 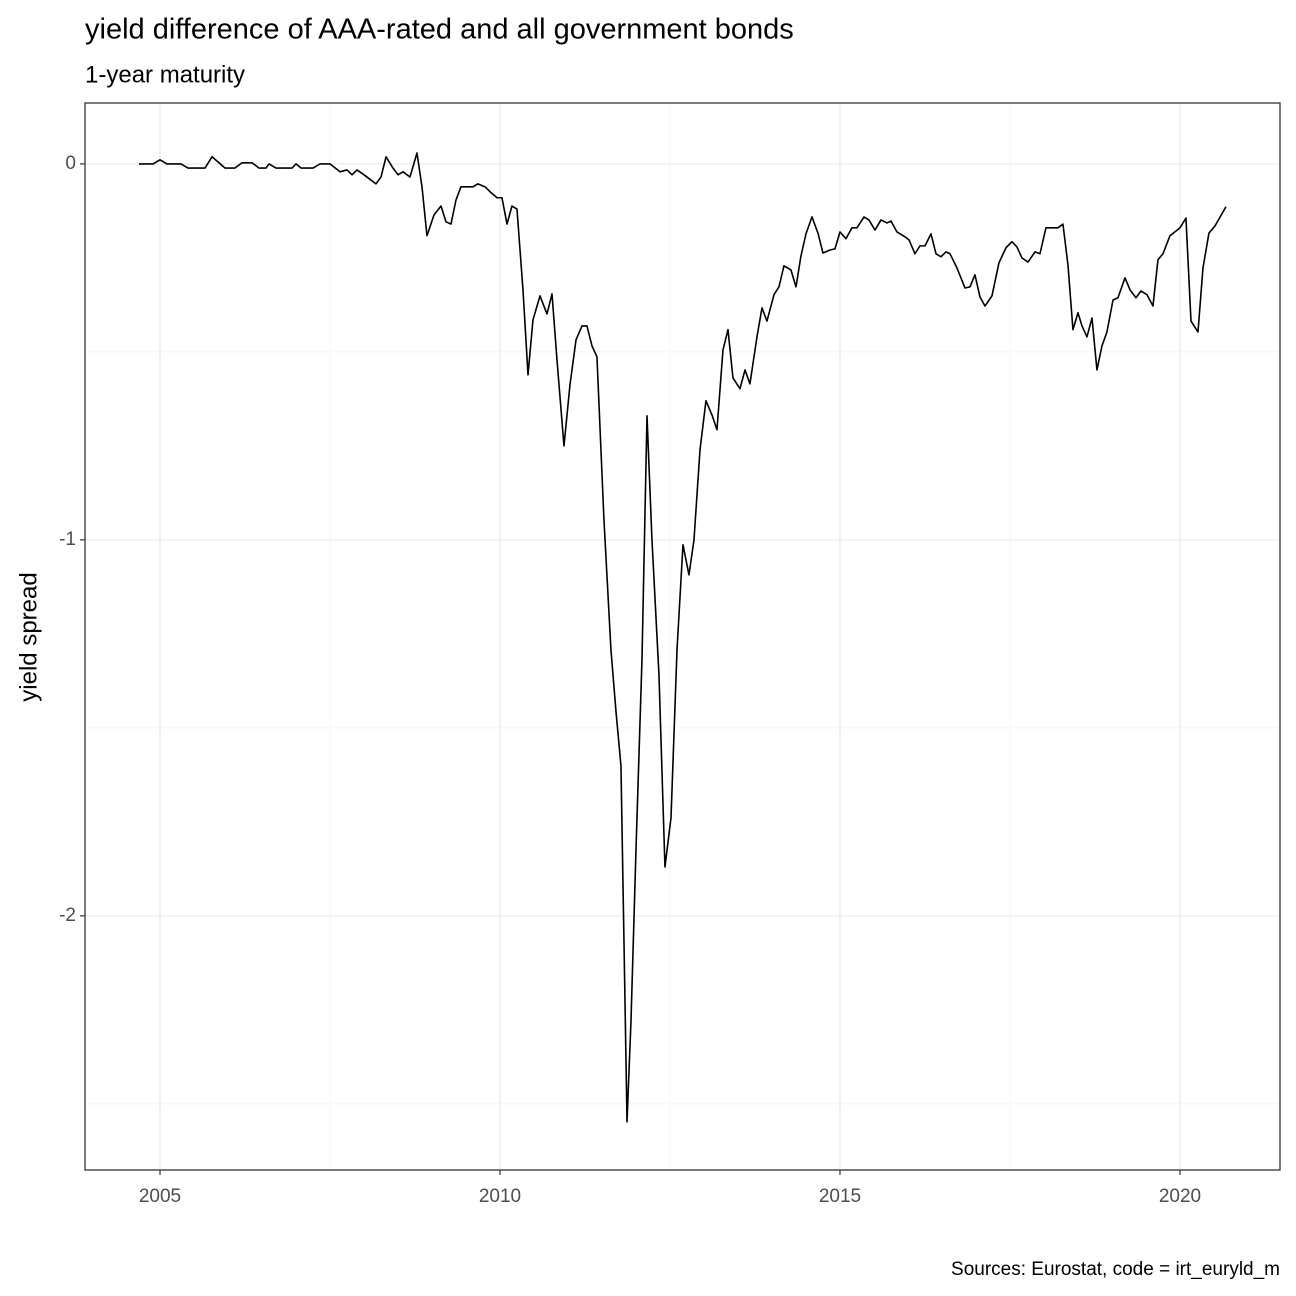 I want to click on x-tick-label: 2010, so click(x=500, y=1196).